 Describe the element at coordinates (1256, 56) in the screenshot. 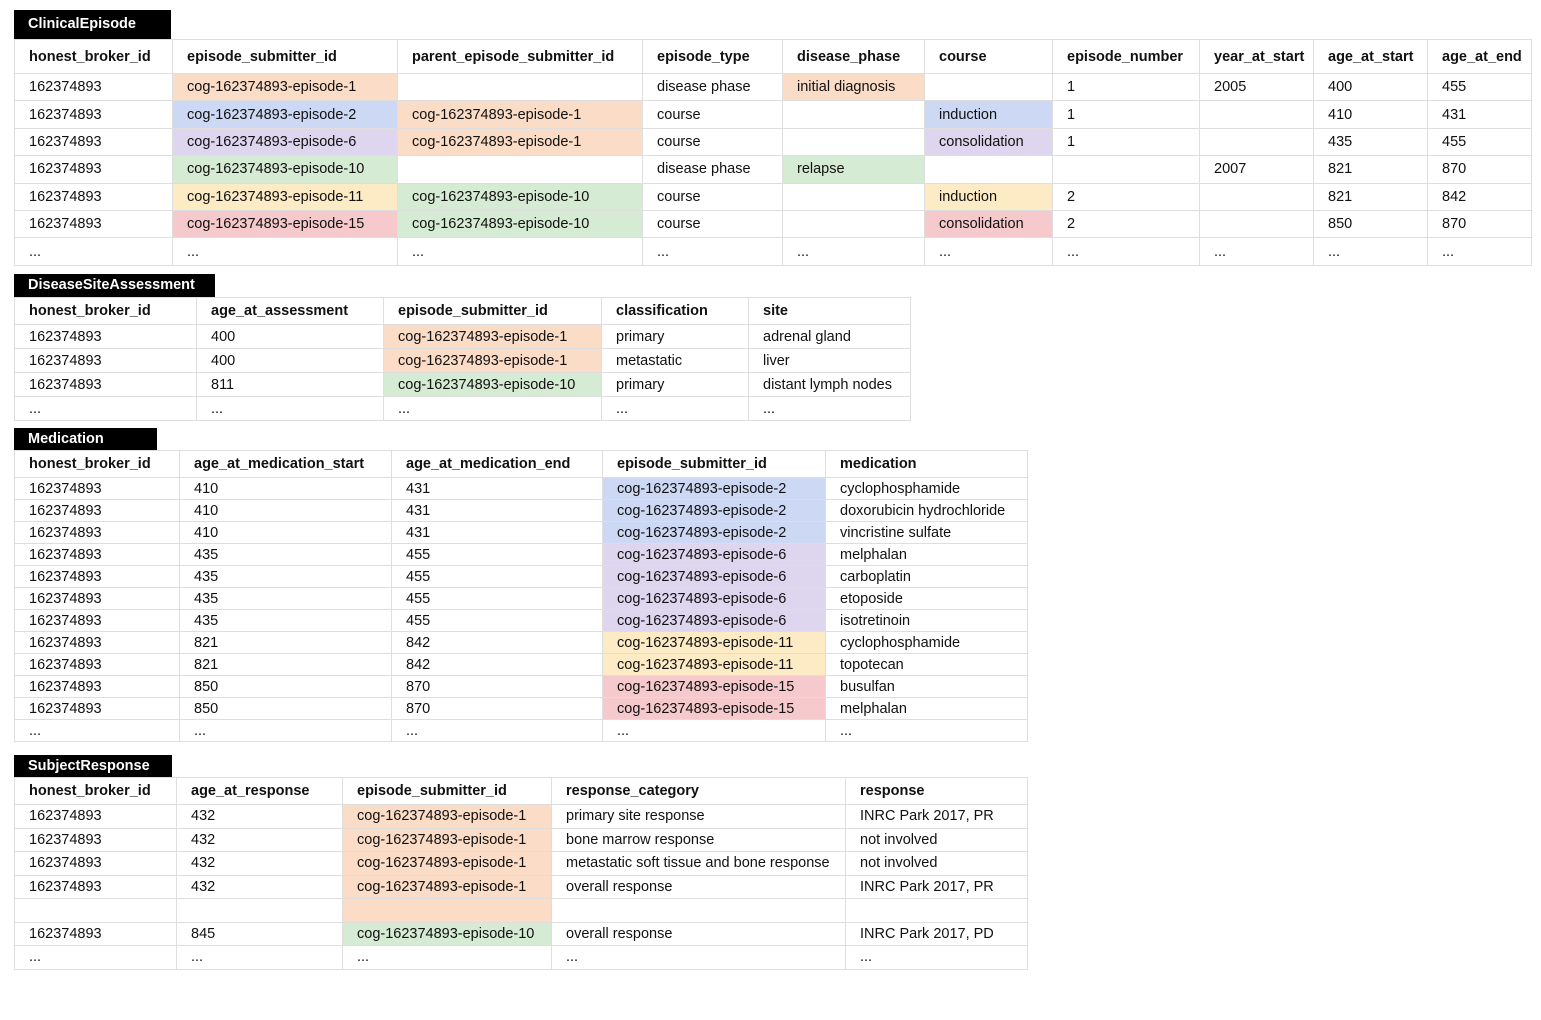

I see `column-header: year_at_start` at that location.